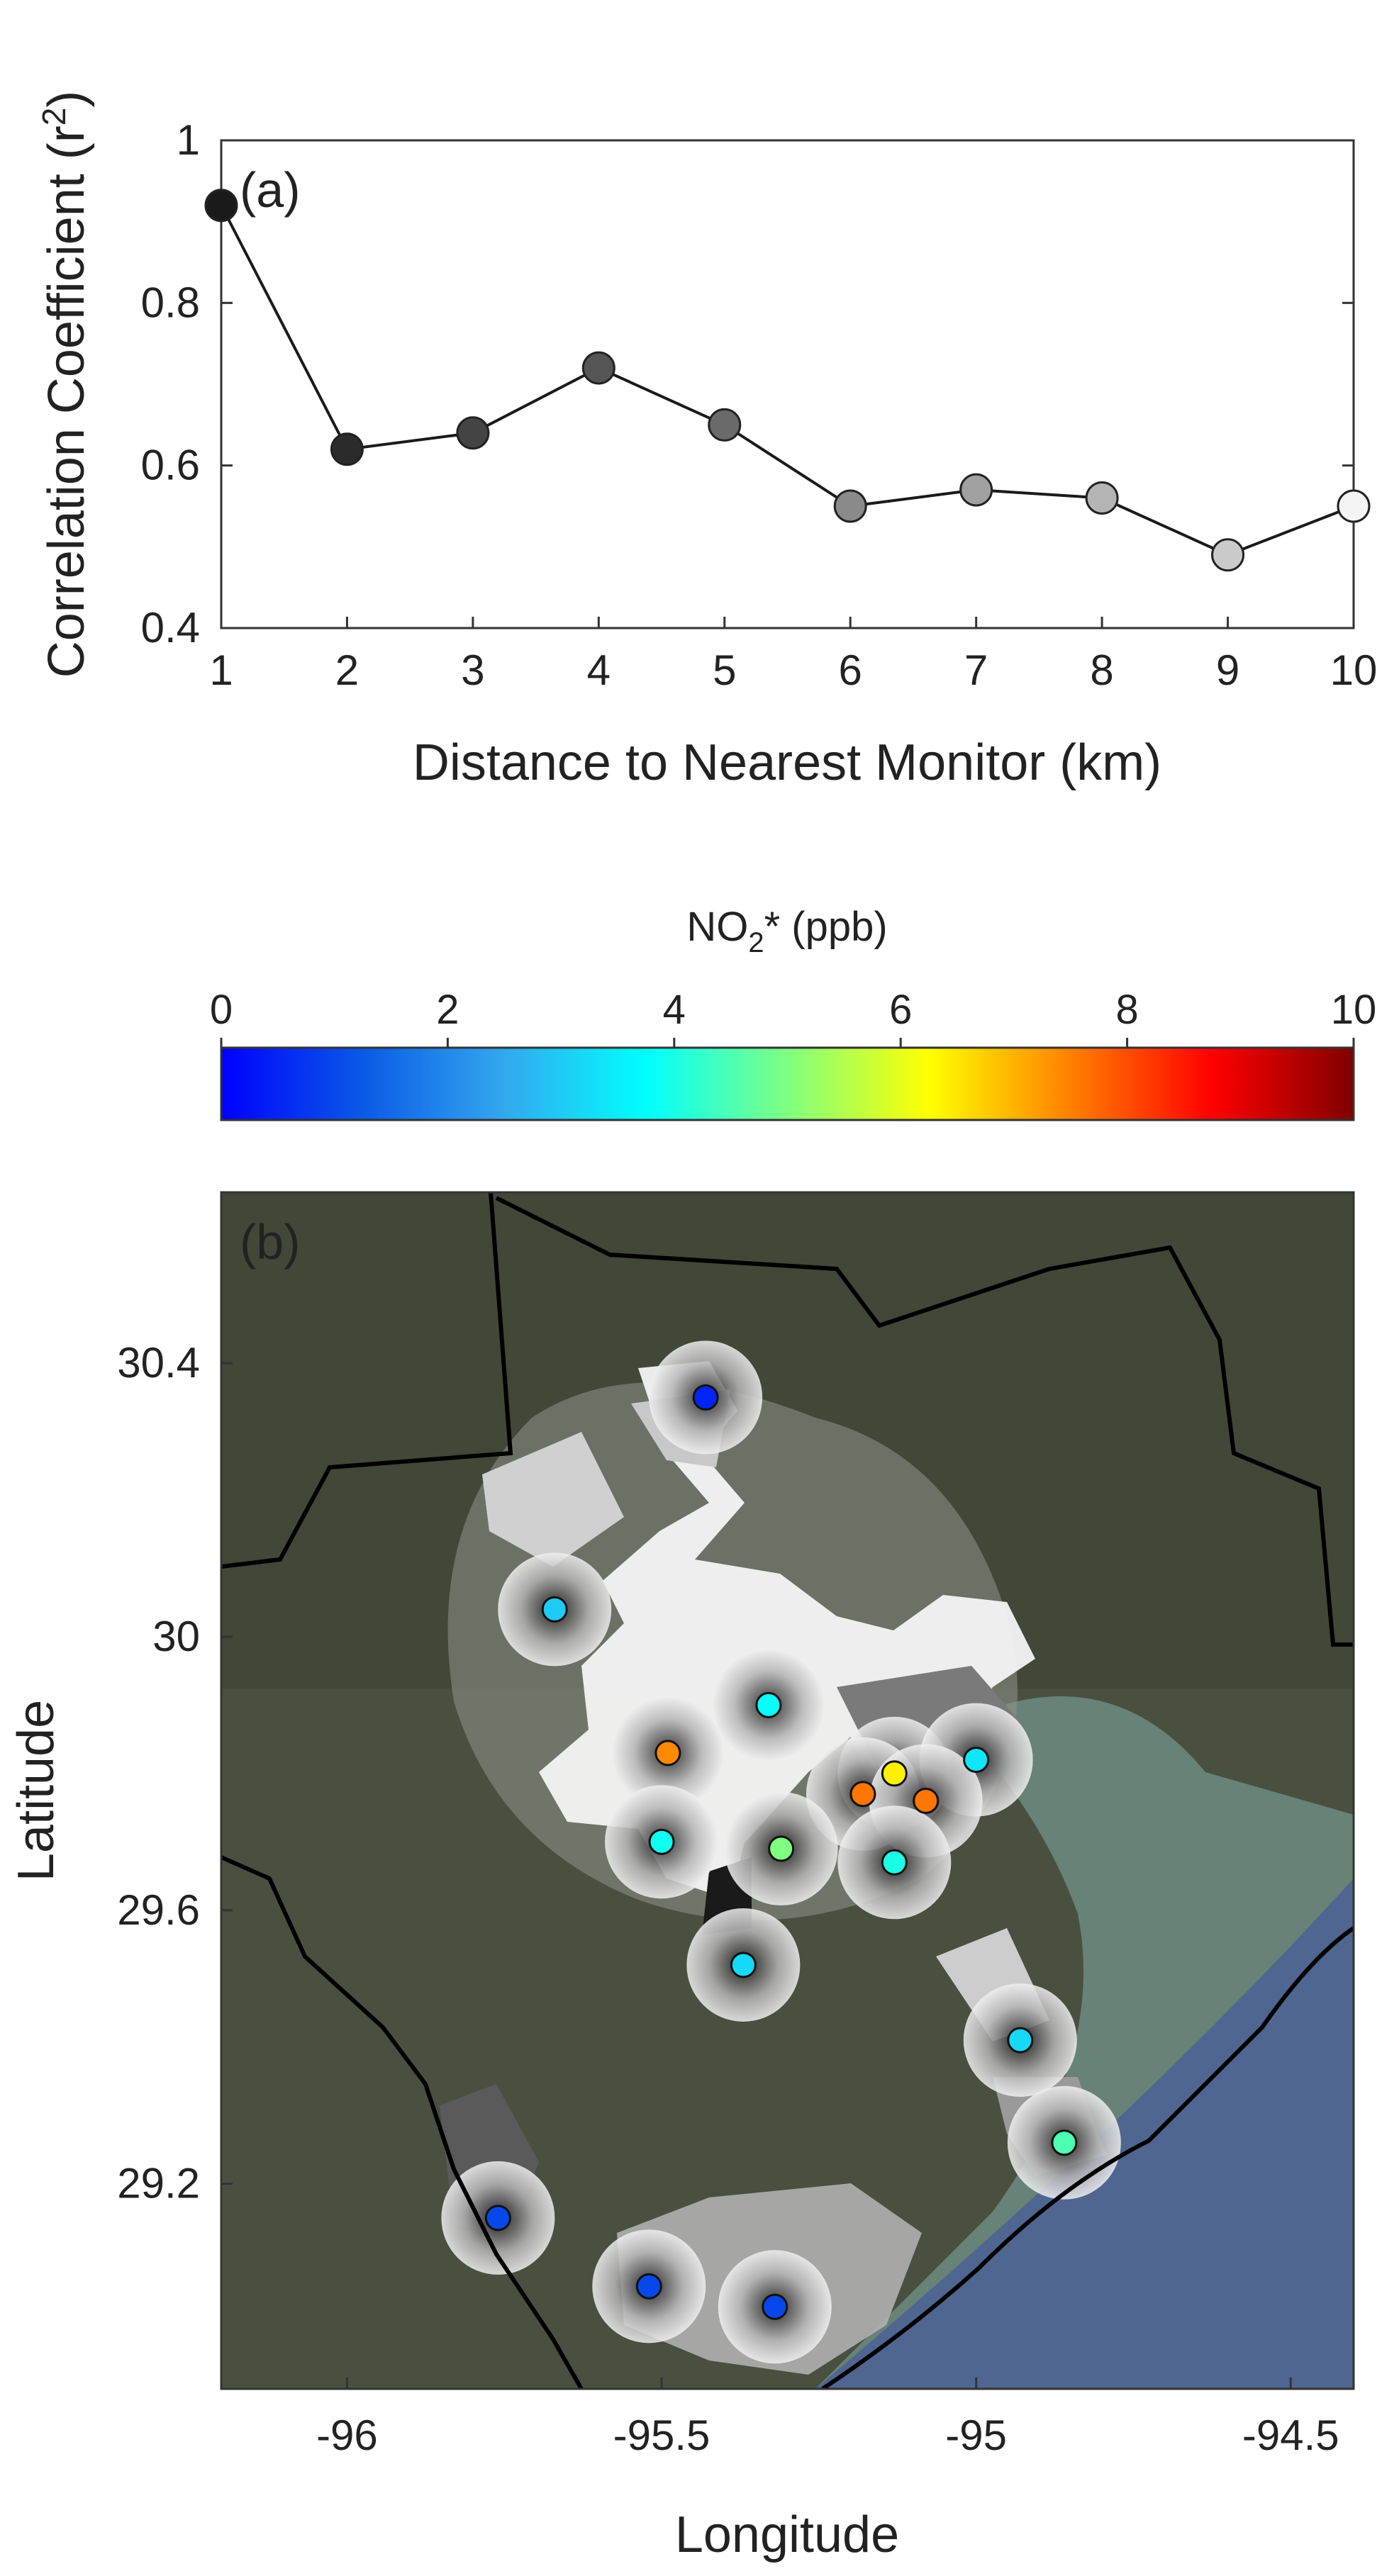 Image resolution: width=1399 pixels, height=2576 pixels. Describe the element at coordinates (188, 140) in the screenshot. I see `y-tick-label: 1` at that location.